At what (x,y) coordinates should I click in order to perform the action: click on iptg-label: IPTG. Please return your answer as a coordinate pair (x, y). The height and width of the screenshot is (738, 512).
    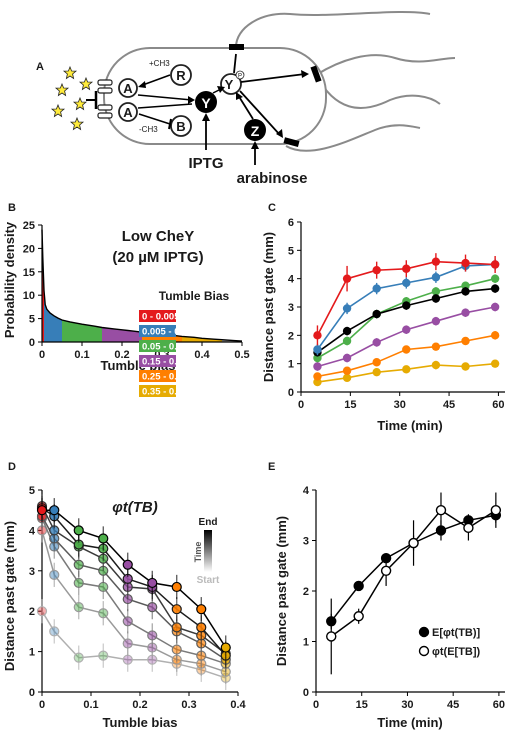
    Looking at the image, I should click on (205, 163).